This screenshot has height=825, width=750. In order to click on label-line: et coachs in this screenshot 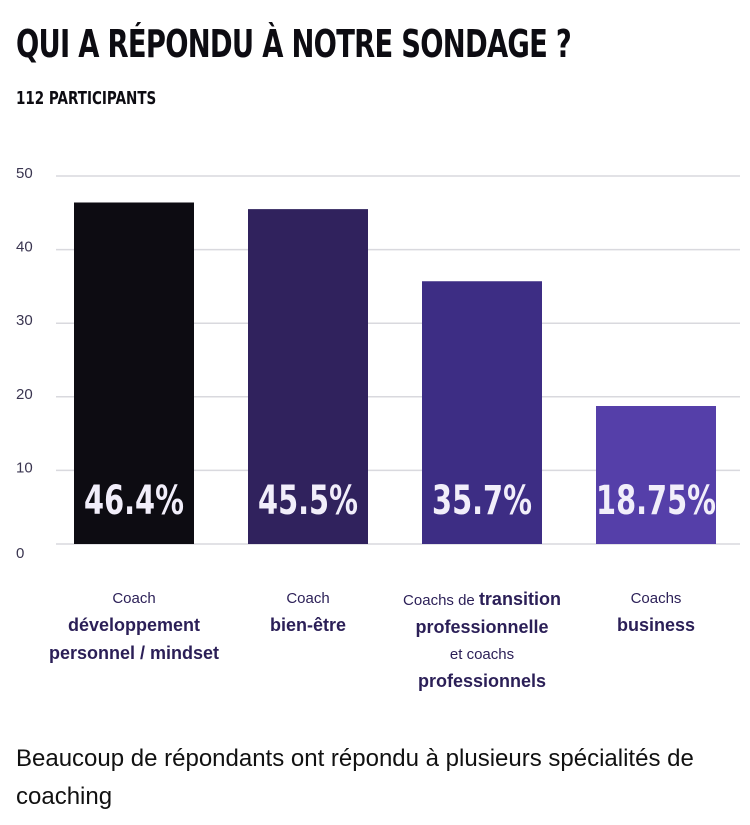, I will do `click(482, 654)`.